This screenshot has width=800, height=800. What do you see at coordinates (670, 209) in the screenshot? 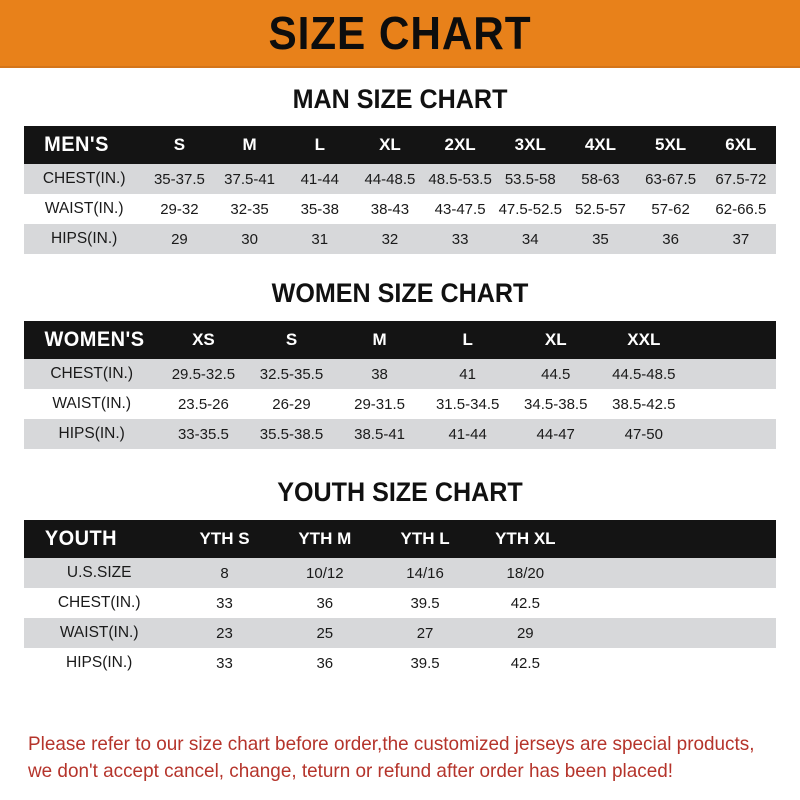
I see `table-cell: 57-62` at bounding box center [670, 209].